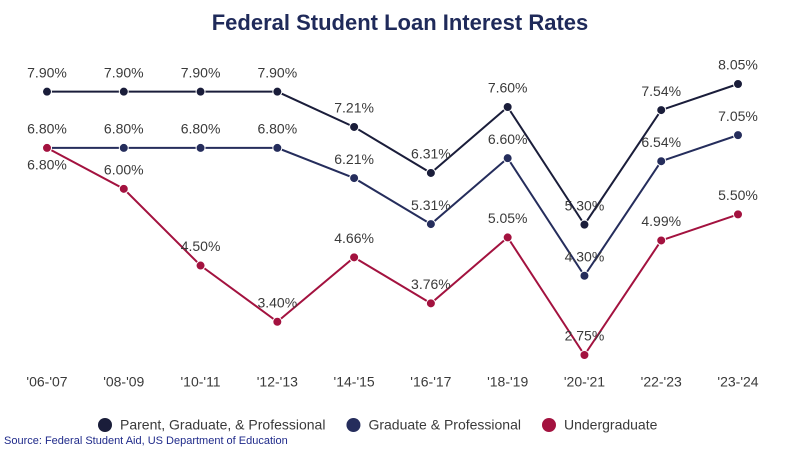  What do you see at coordinates (738, 65) in the screenshot?
I see `value-label: 8.05%` at bounding box center [738, 65].